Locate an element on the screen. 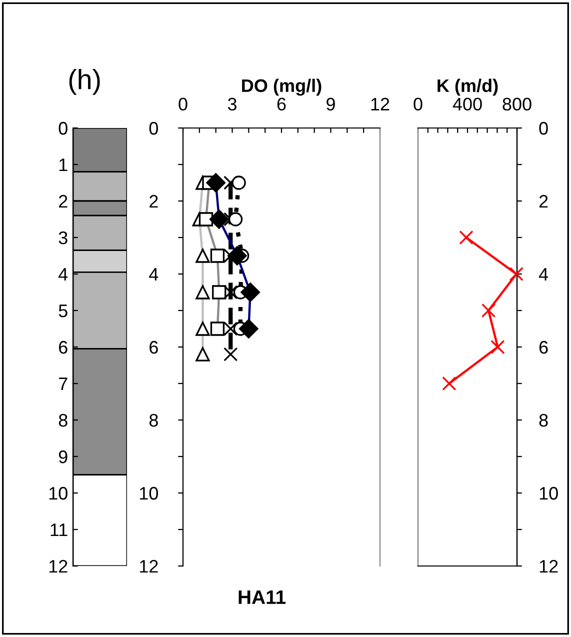  y-tick-label: 5 is located at coordinates (63, 311).